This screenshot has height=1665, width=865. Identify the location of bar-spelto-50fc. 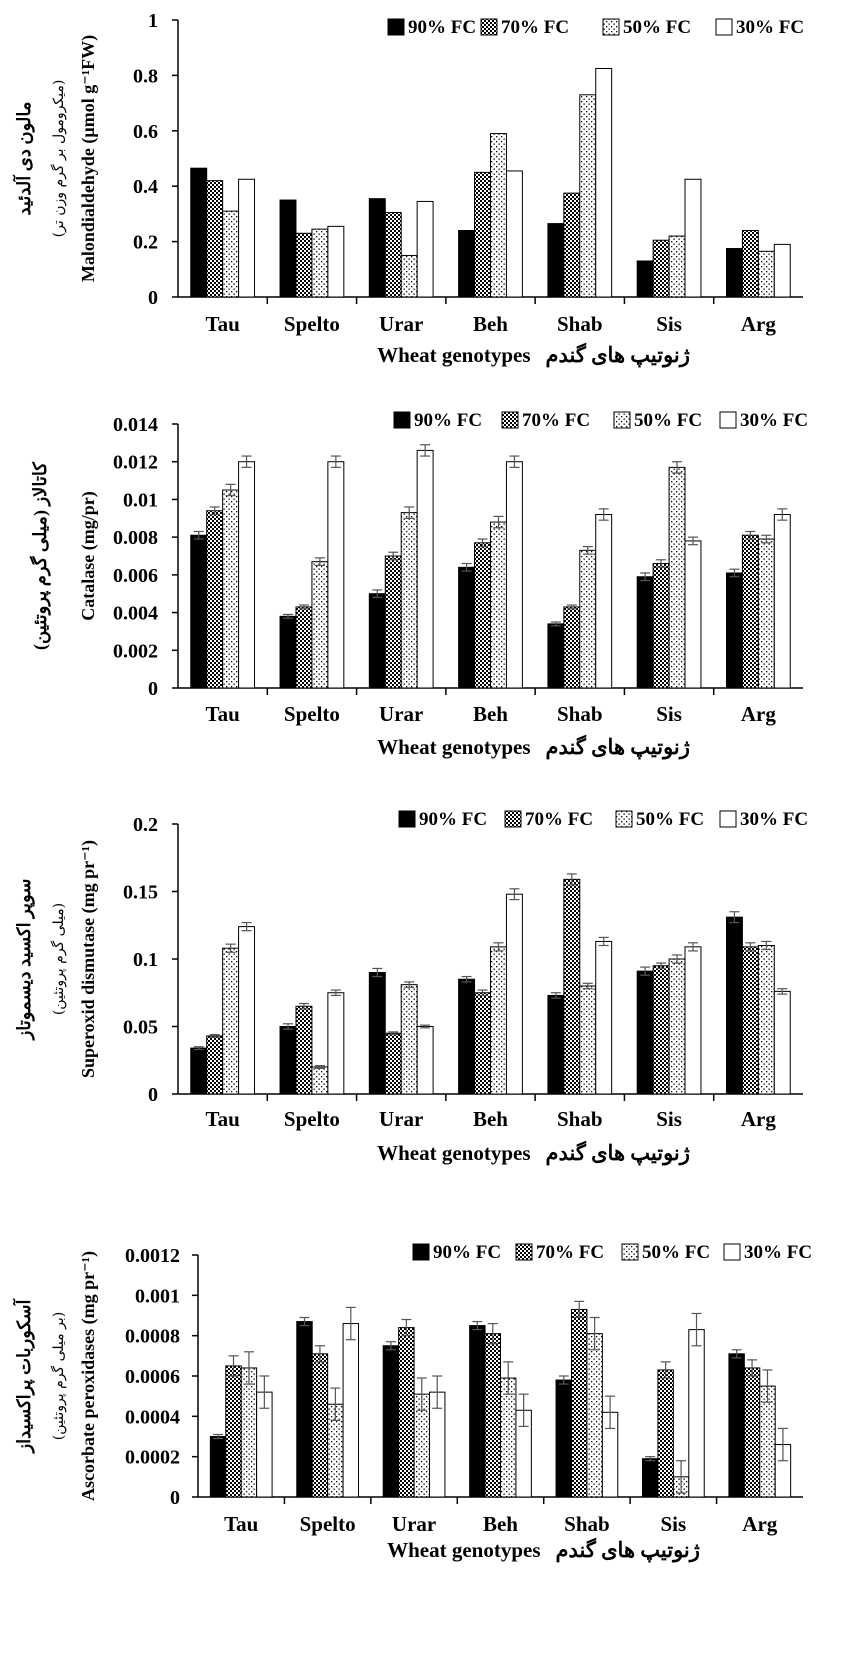
(320, 625).